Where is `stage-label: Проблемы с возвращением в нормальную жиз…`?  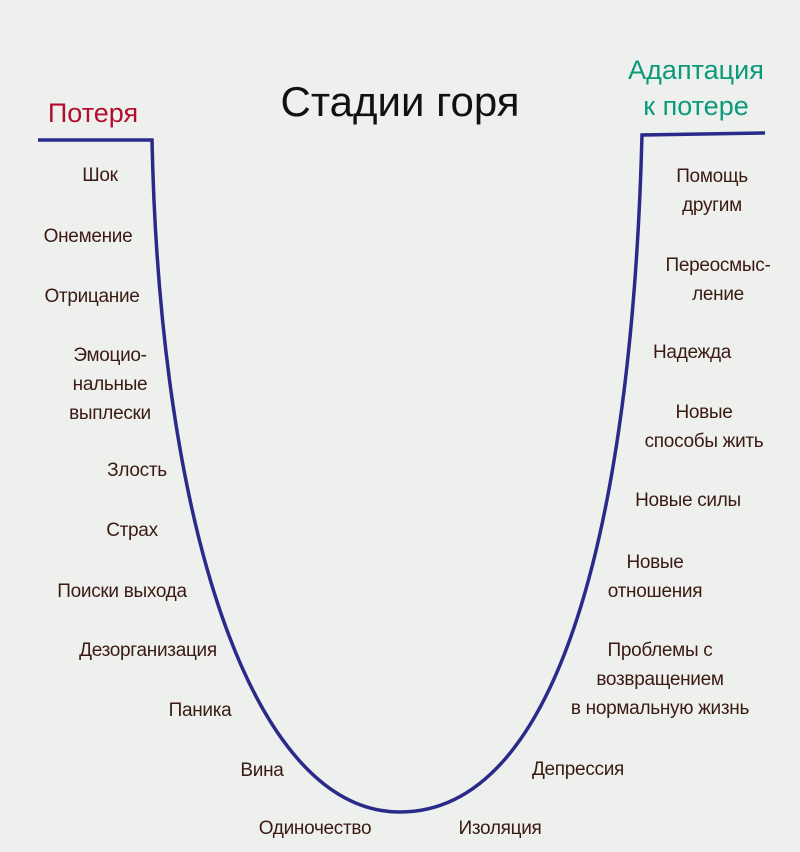 stage-label: Проблемы с возвращением в нормальную жиз… is located at coordinates (660, 679).